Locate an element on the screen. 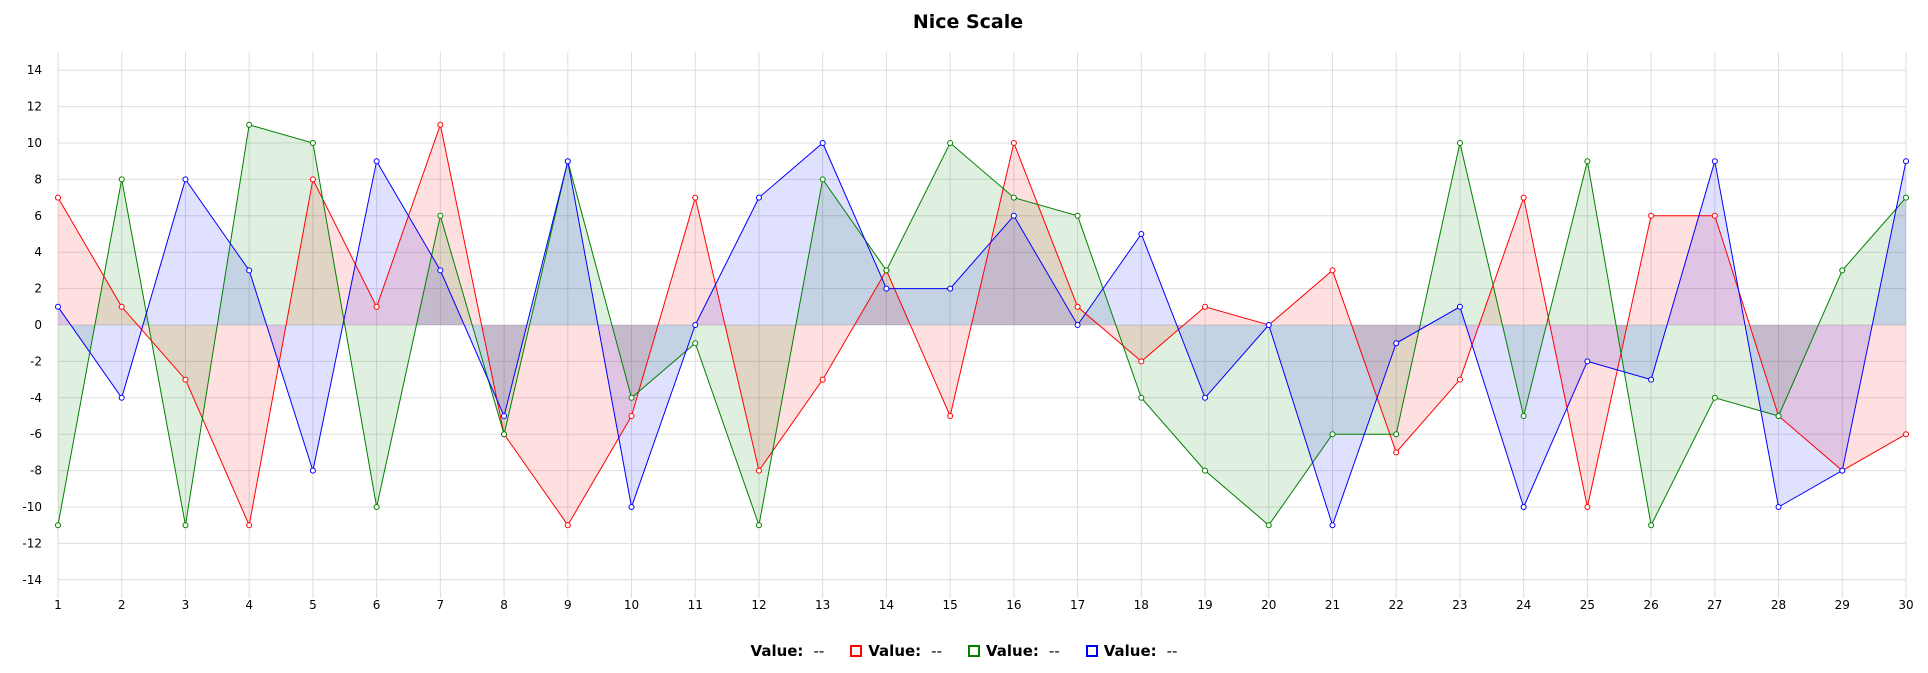 This screenshot has width=1928, height=673. x-tick-label: 21 is located at coordinates (1332, 605).